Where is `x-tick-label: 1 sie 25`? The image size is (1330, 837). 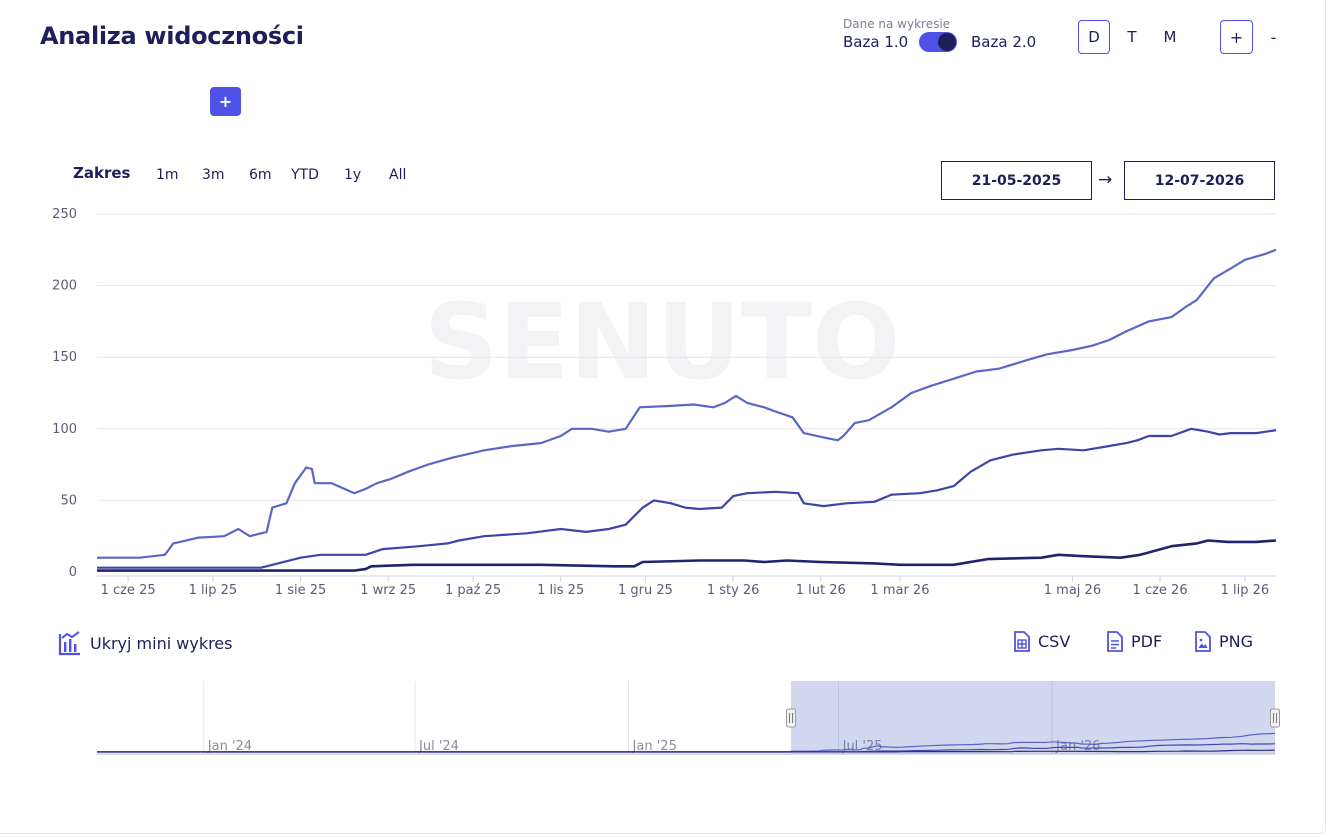 x-tick-label: 1 sie 25 is located at coordinates (300, 590).